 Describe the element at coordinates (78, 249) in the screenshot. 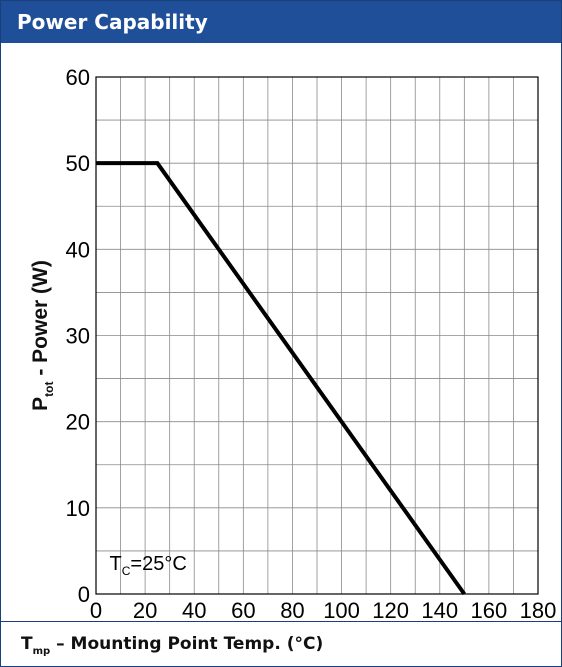

I see `y-tick-label: 40` at that location.